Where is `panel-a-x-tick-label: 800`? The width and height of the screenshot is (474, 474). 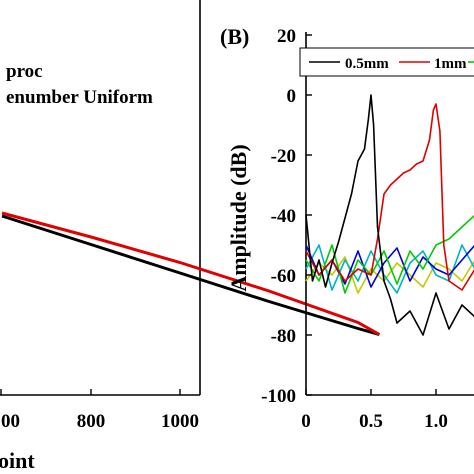
panel-a-x-tick-label: 800 is located at coordinates (91, 421).